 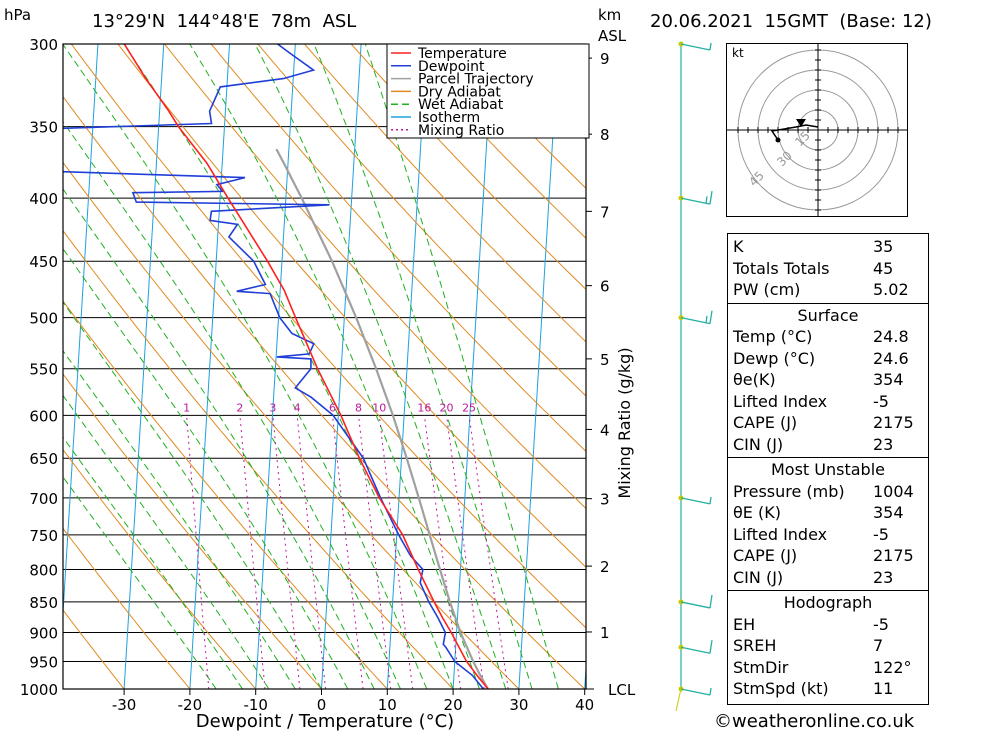 What do you see at coordinates (43, 570) in the screenshot?
I see `pressure-tick-label: 800` at bounding box center [43, 570].